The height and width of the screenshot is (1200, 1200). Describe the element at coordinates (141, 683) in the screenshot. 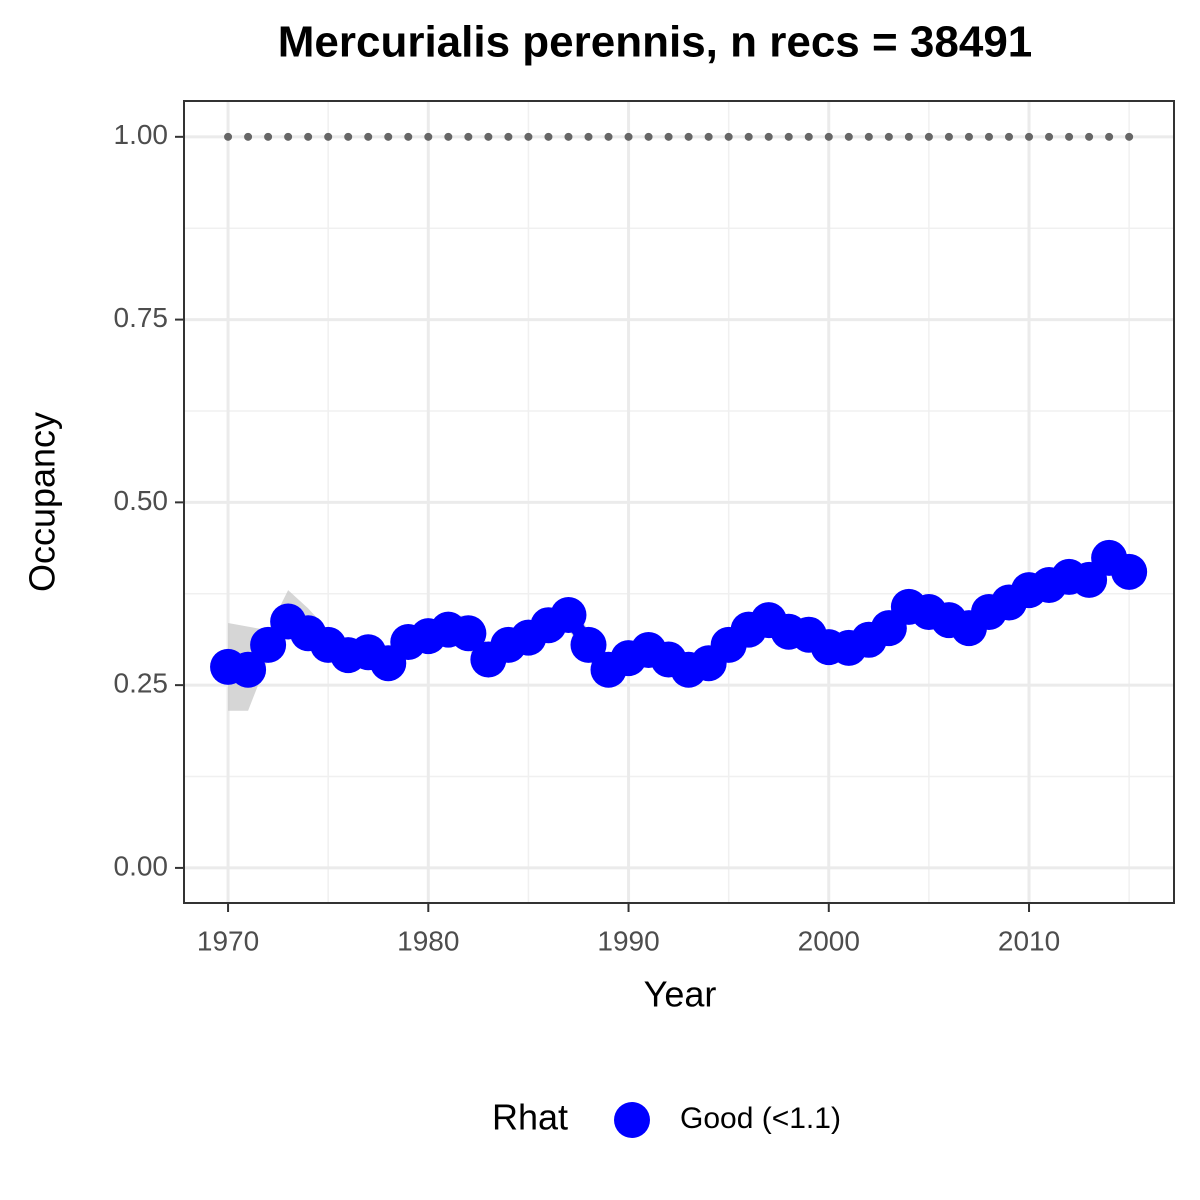

I see `y-tick-label: 0.25` at that location.